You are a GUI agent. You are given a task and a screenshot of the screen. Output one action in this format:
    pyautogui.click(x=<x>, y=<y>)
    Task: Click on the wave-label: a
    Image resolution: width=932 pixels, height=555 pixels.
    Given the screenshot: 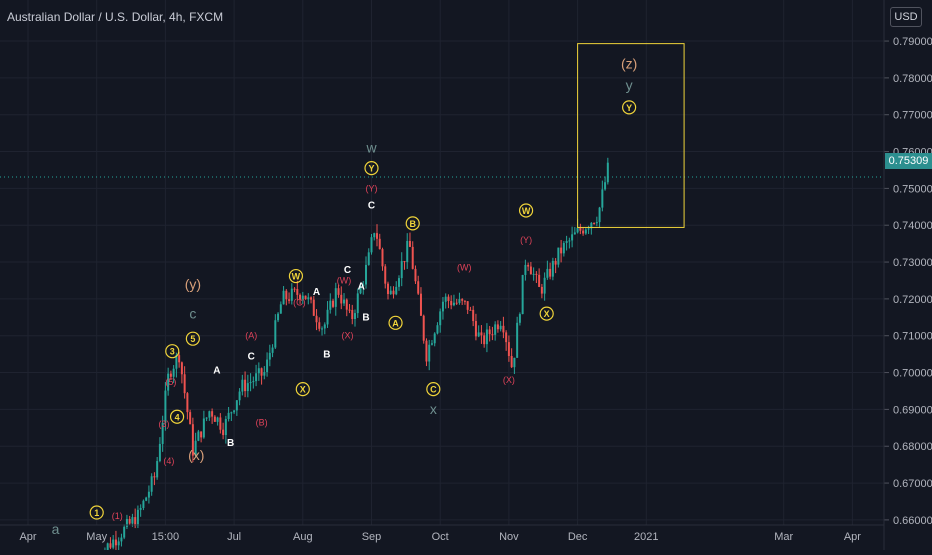 What is the action you would take?
    pyautogui.click(x=56, y=529)
    